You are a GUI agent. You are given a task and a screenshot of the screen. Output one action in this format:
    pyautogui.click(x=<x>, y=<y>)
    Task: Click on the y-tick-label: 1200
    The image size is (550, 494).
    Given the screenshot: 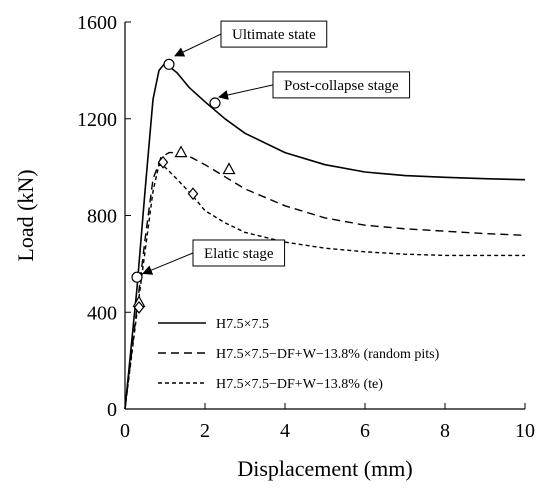 What is the action you would take?
    pyautogui.click(x=97, y=120)
    